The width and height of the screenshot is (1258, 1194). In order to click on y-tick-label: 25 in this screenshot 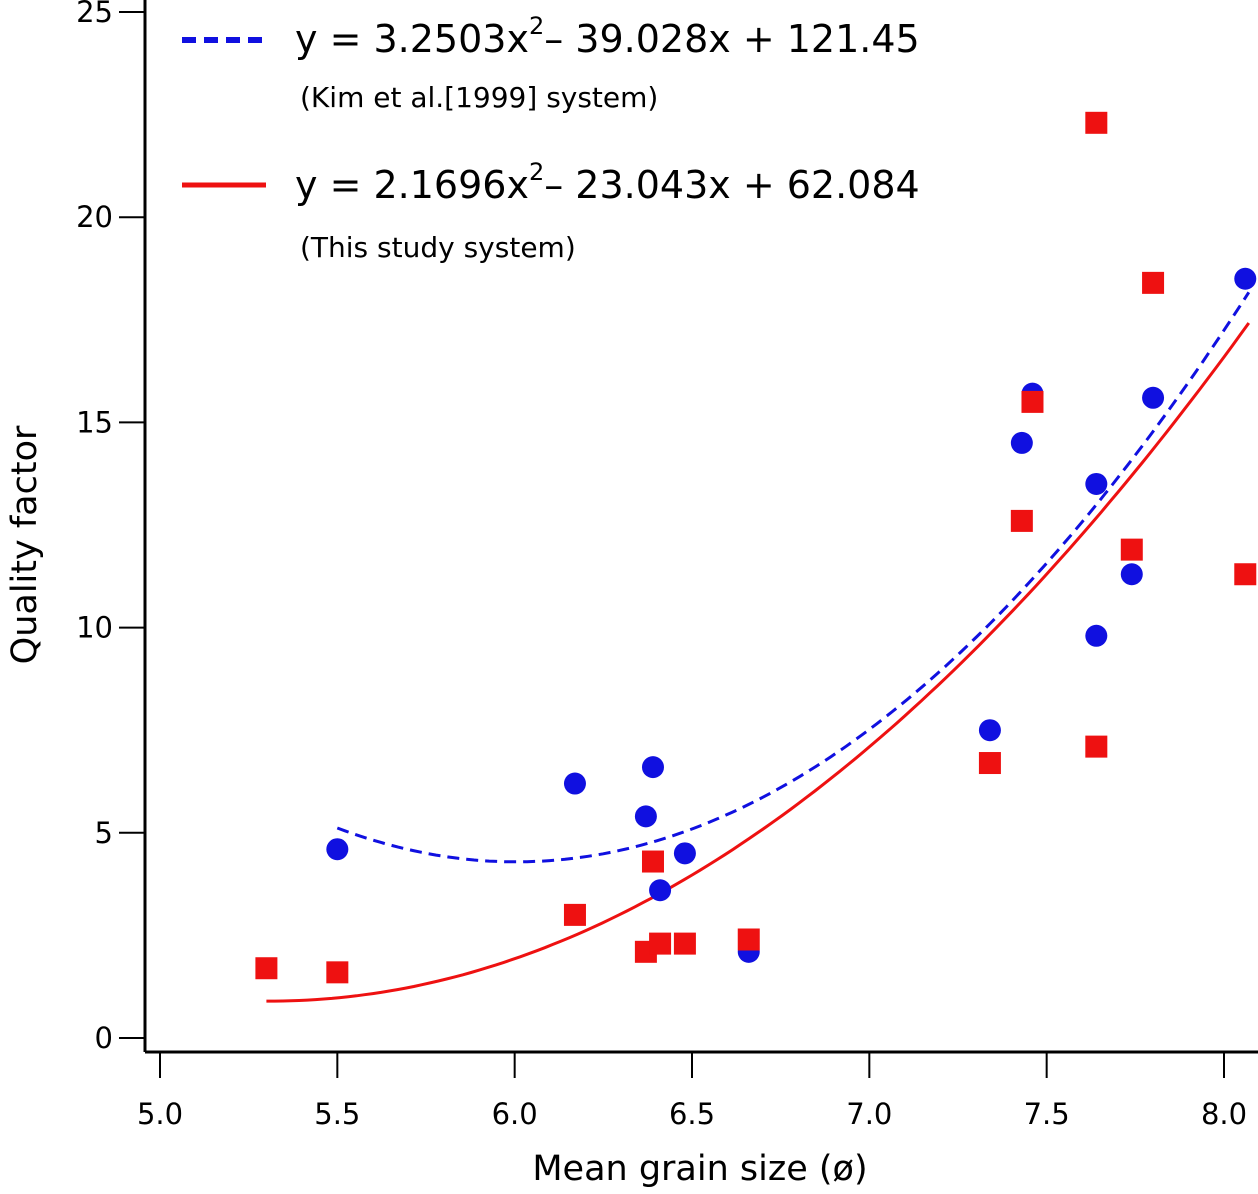, I will do `click(94, 14)`.